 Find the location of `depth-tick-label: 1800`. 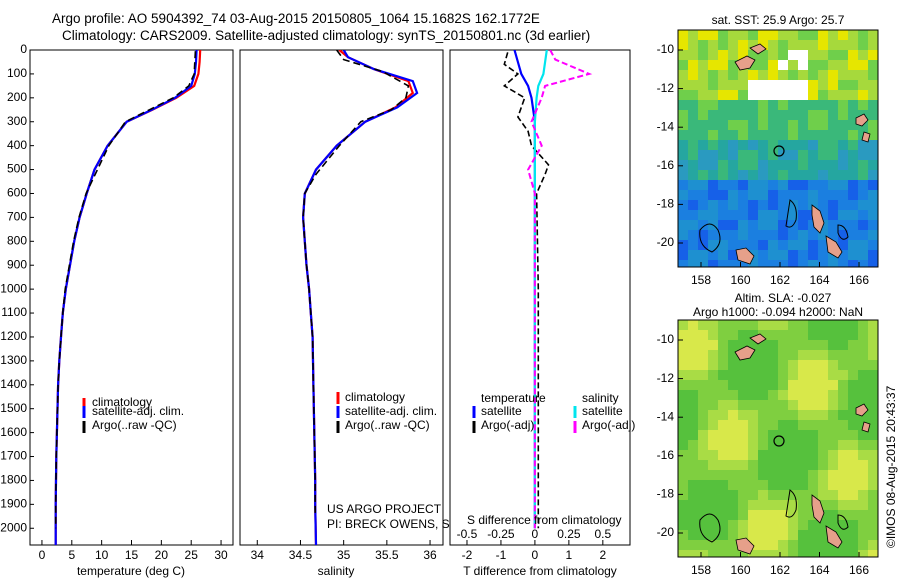

depth-tick-label: 1800 is located at coordinates (13, 480).